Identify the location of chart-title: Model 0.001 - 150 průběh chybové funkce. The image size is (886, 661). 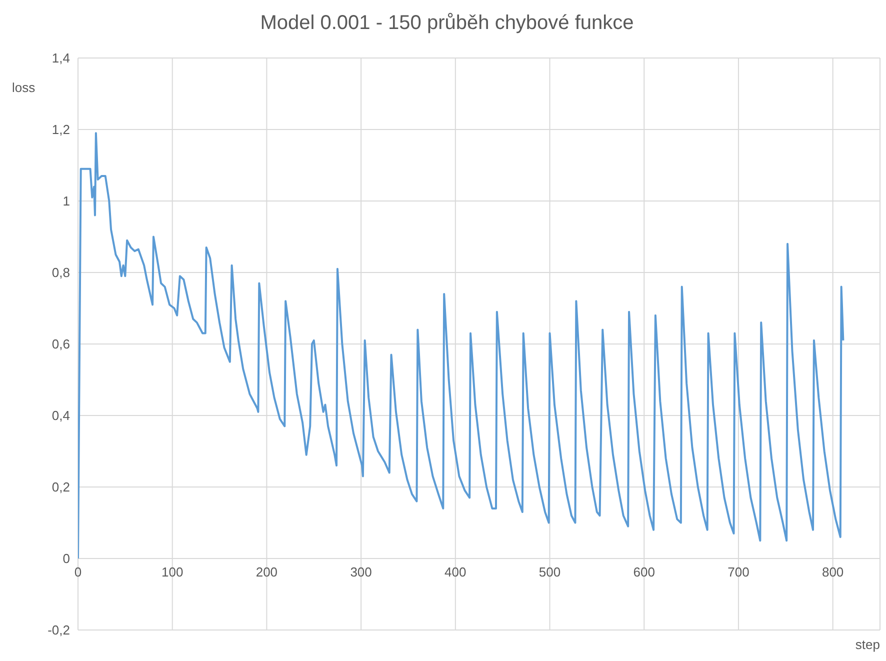
(447, 23).